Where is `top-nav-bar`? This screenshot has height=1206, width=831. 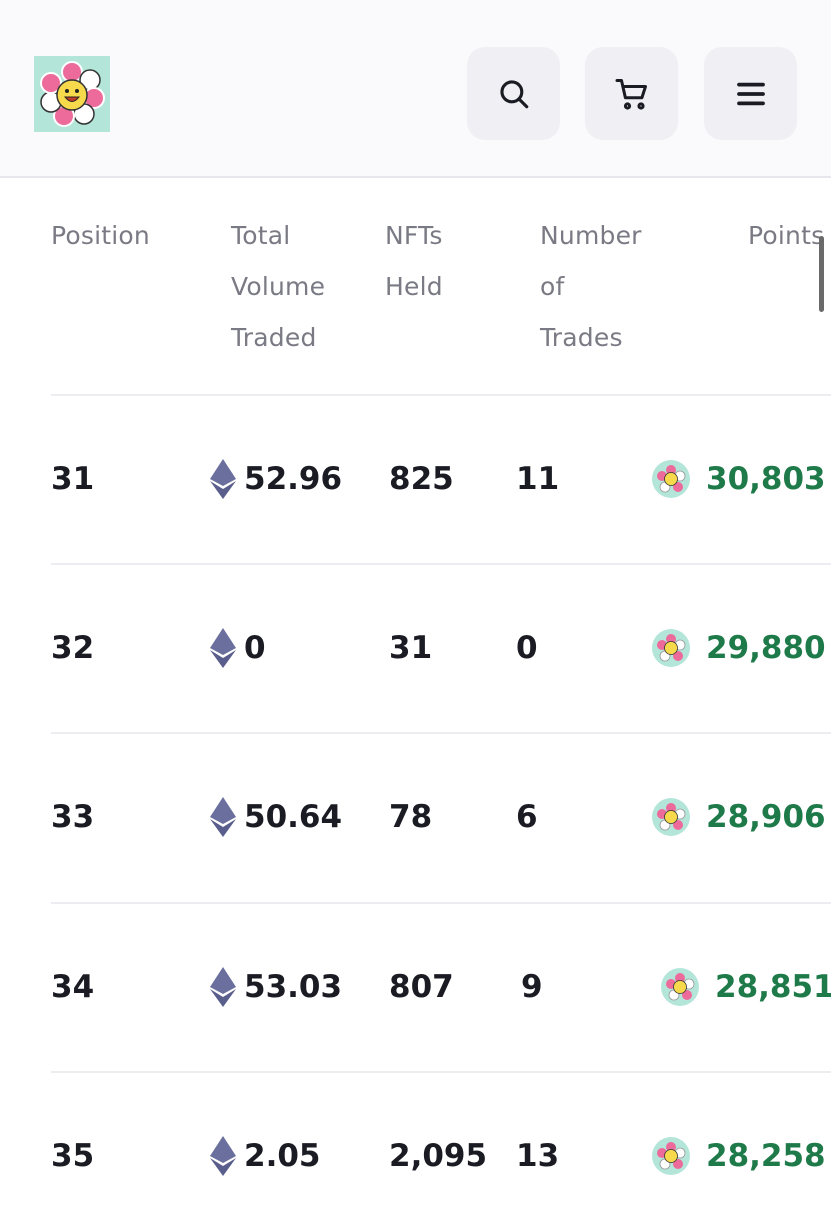 top-nav-bar is located at coordinates (415, 89).